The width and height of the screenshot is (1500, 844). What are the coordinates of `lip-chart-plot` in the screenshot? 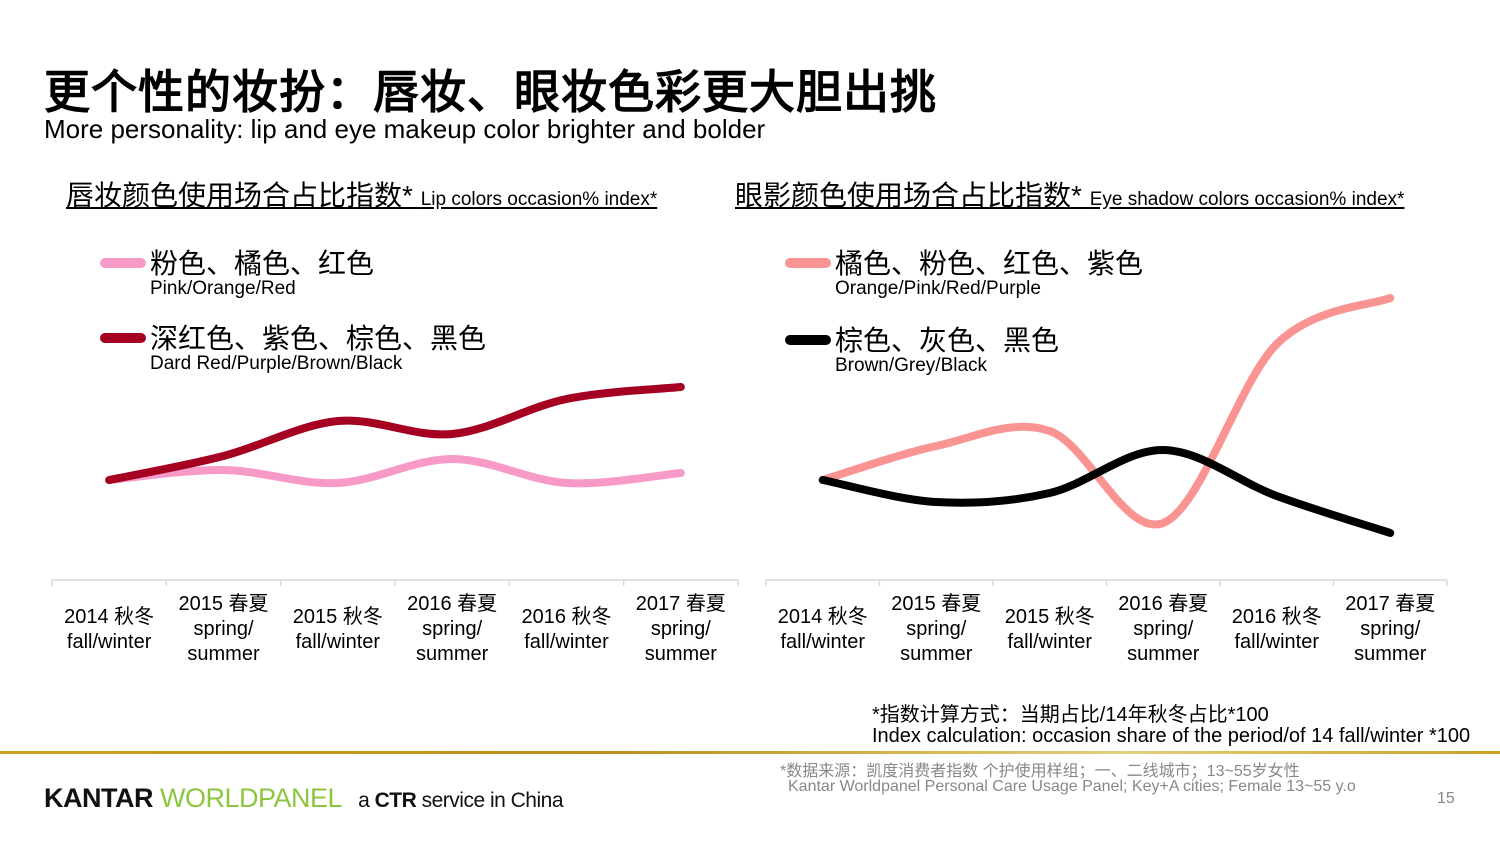 It's located at (395, 484).